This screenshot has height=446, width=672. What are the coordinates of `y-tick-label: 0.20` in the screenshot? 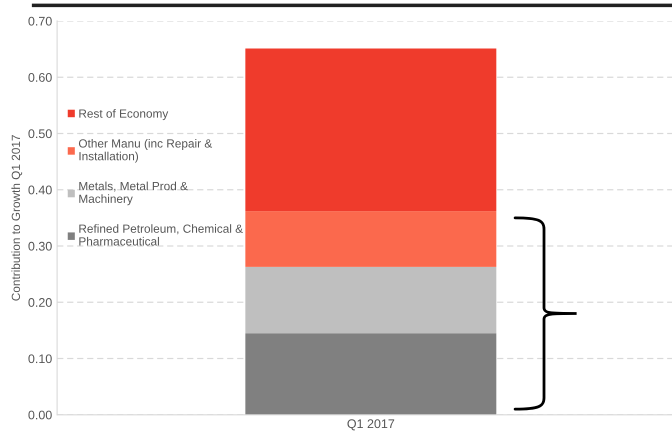 It's located at (40, 302).